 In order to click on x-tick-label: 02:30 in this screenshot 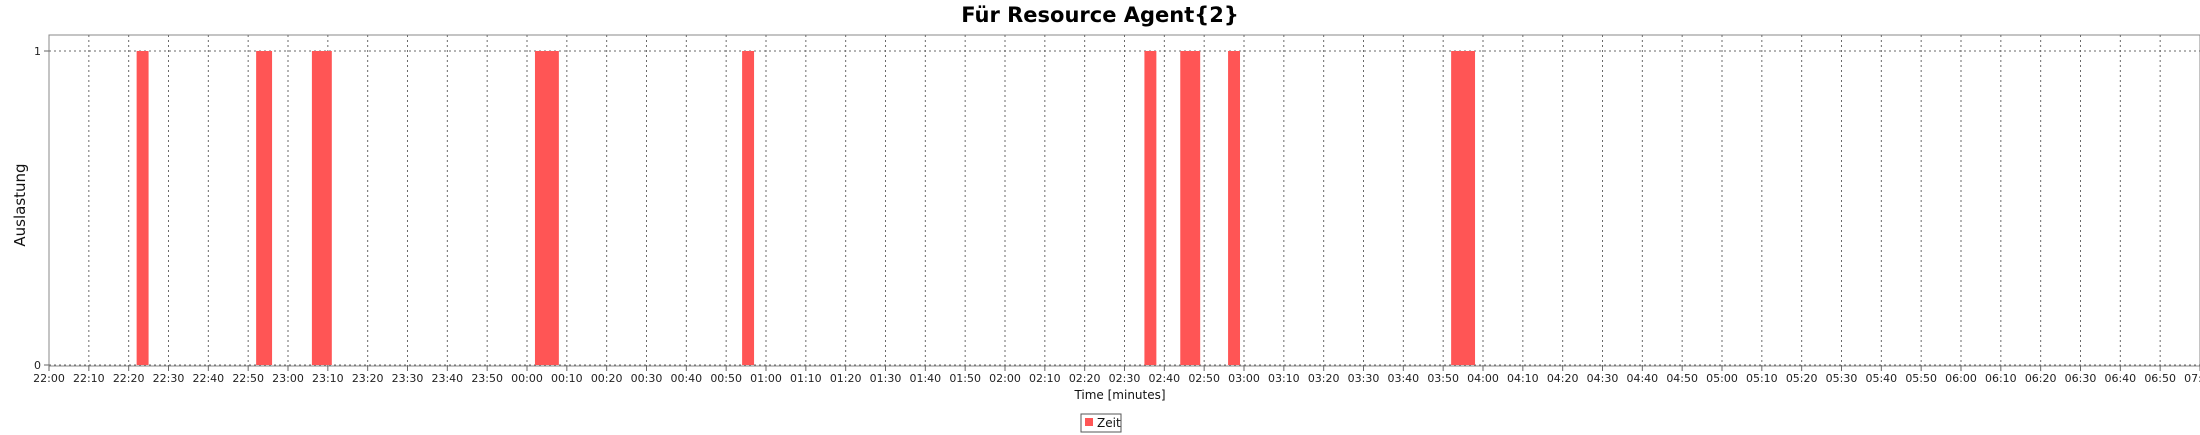, I will do `click(1125, 378)`.